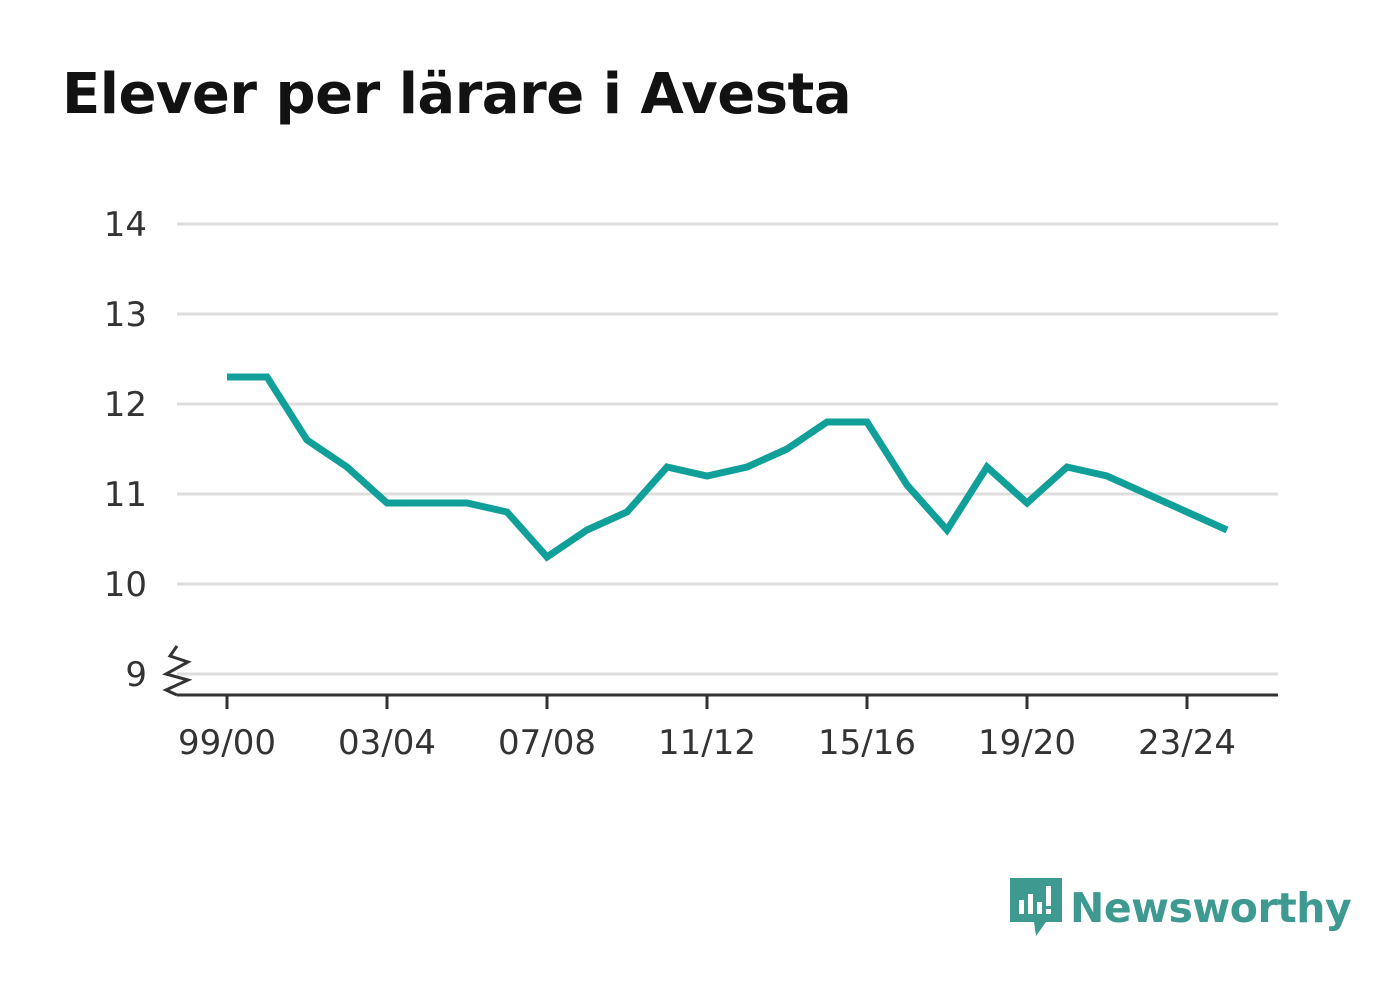  What do you see at coordinates (1027, 743) in the screenshot?
I see `x-tick-label: 19/20` at bounding box center [1027, 743].